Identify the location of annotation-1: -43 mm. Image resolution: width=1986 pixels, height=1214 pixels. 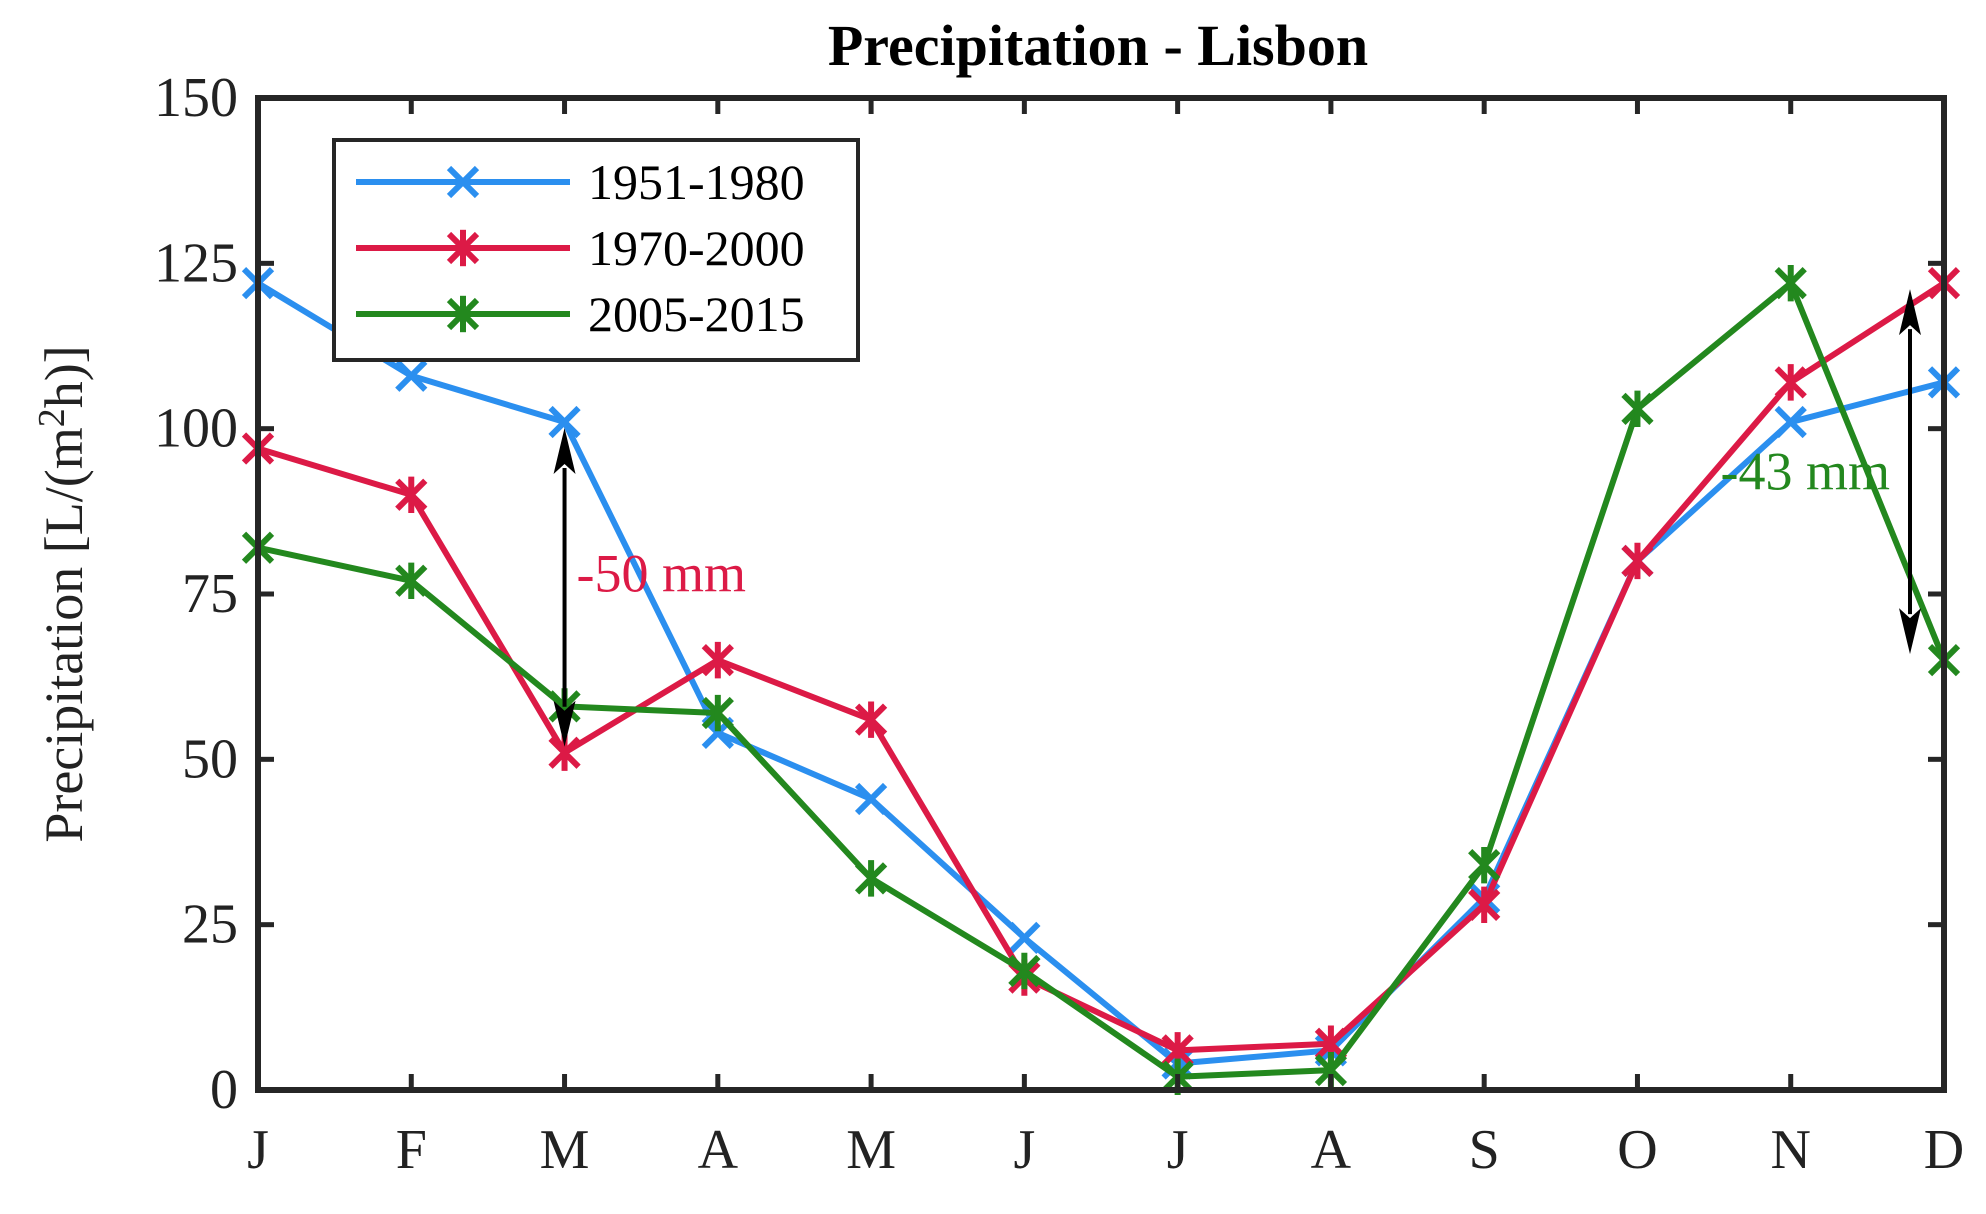
(1821, 472).